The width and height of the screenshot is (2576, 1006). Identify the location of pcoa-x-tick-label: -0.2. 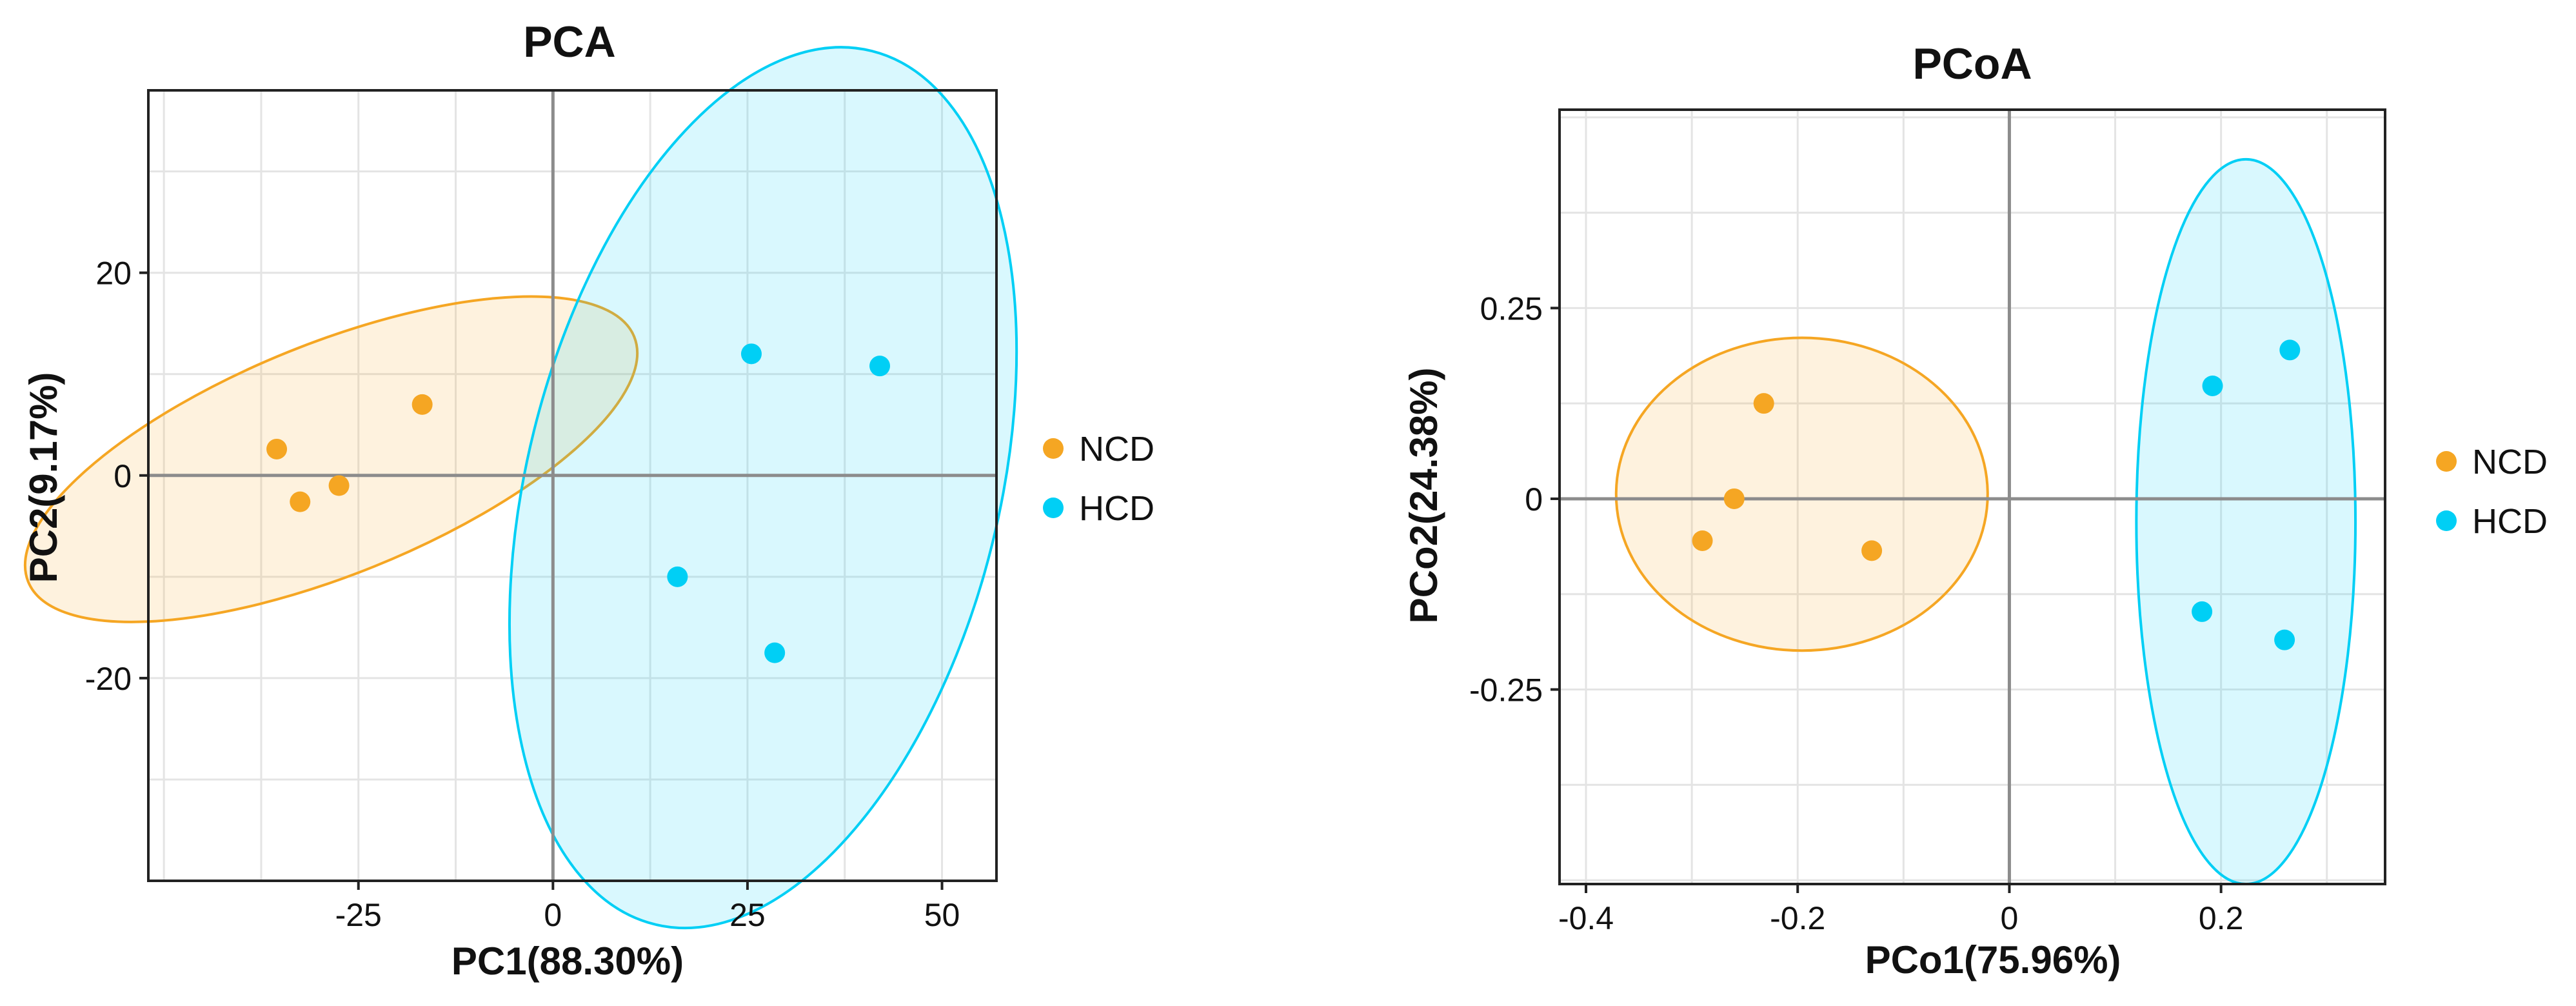
(1798, 918).